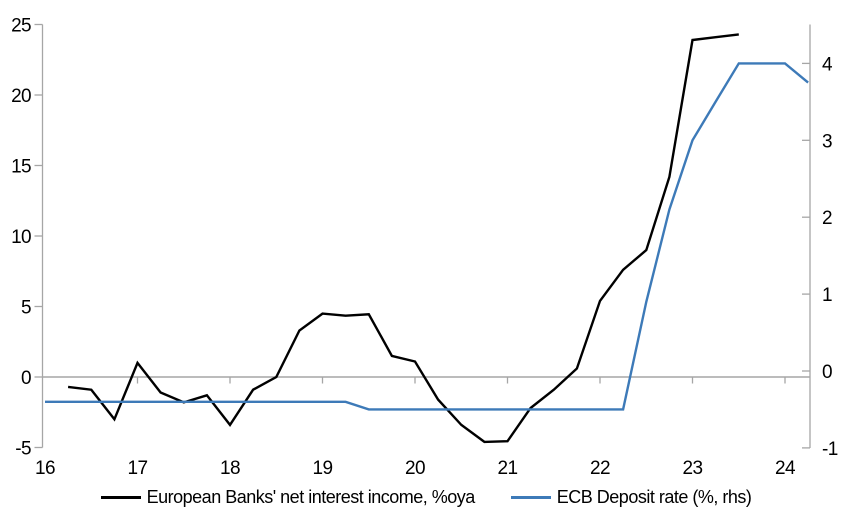  Describe the element at coordinates (21, 96) in the screenshot. I see `left-axis-tick-label: 20` at that location.